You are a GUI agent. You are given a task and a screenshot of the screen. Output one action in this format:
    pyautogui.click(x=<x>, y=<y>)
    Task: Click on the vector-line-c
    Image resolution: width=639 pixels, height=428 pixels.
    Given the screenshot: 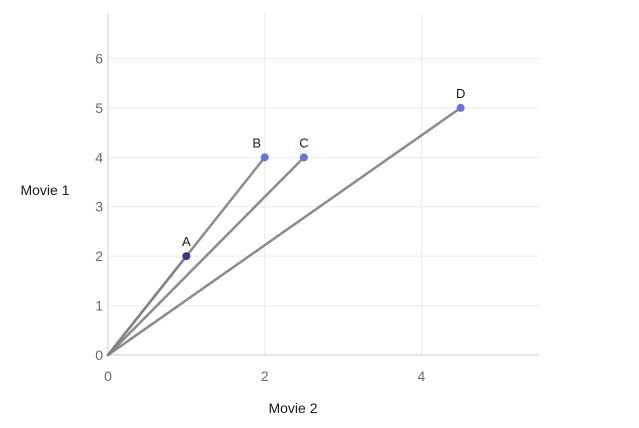 What is the action you would take?
    pyautogui.click(x=206, y=256)
    